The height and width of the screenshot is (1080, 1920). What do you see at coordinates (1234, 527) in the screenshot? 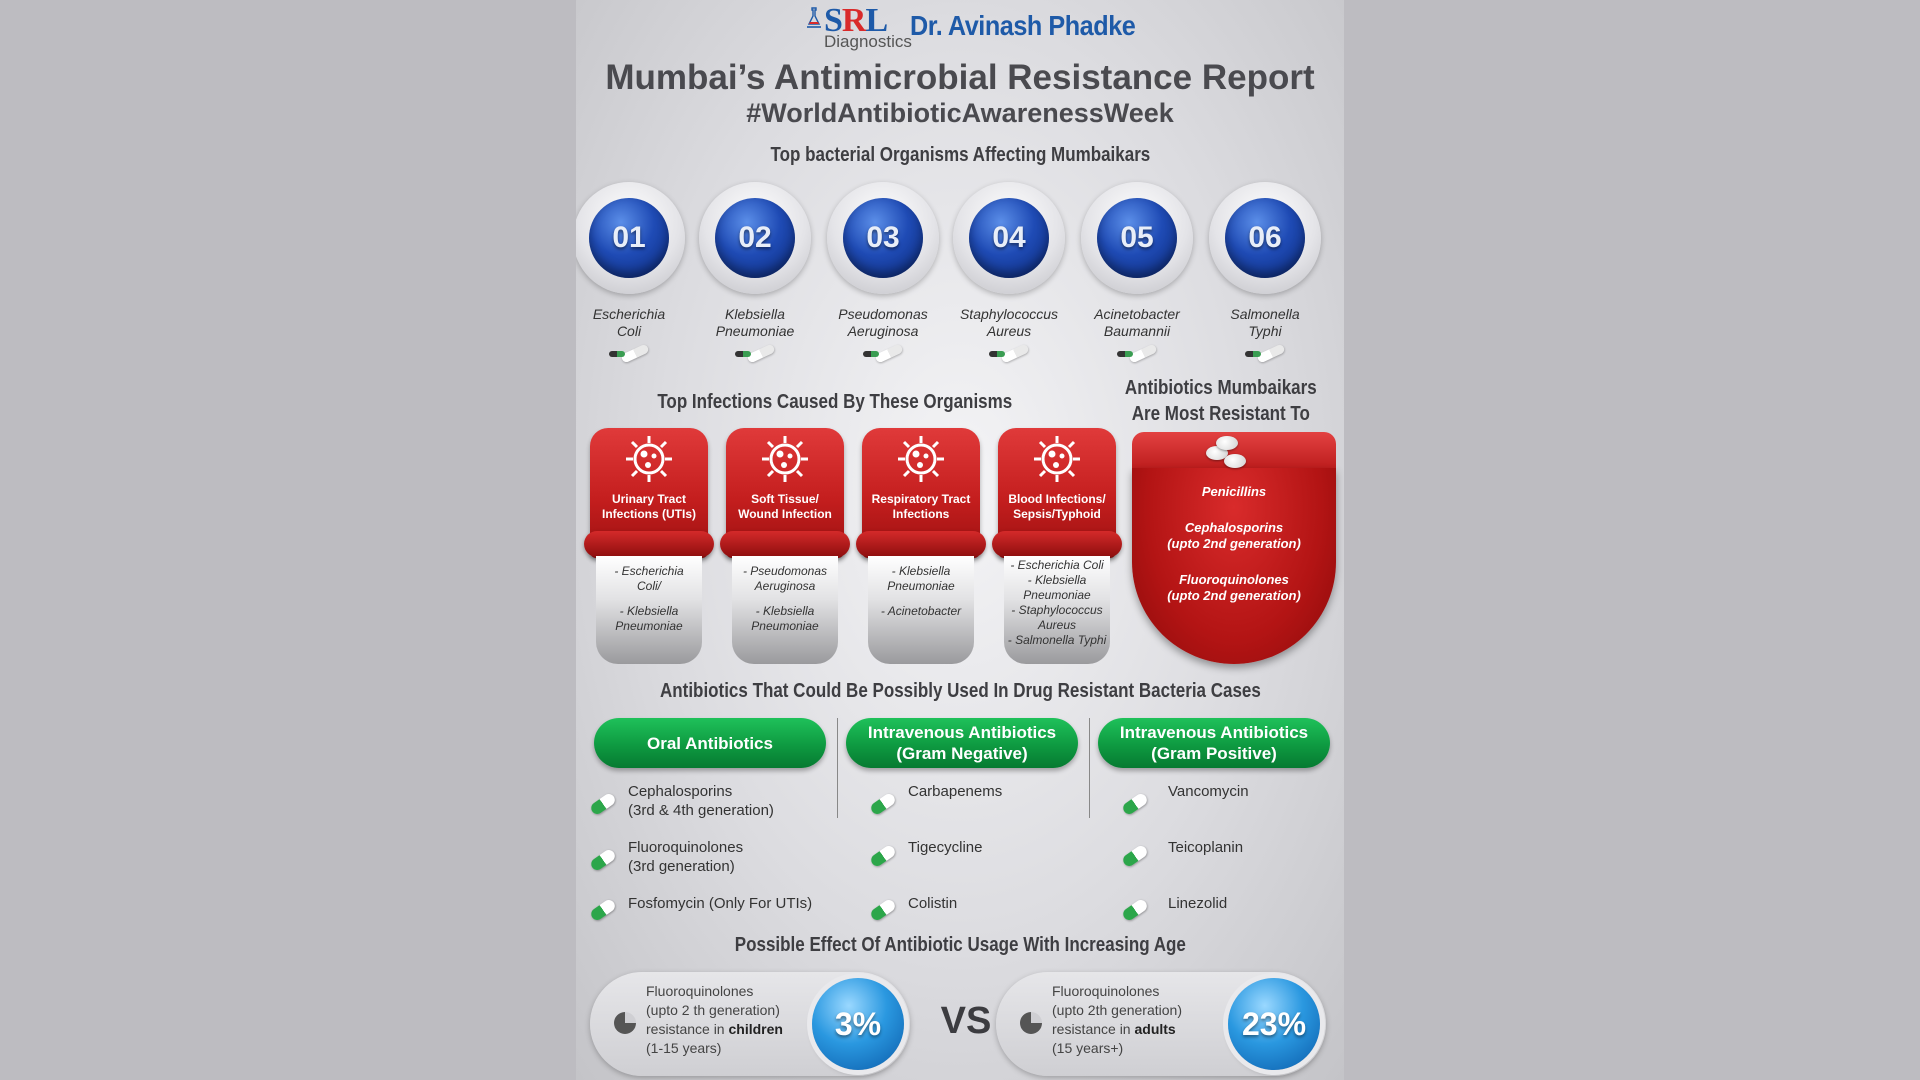
I see `resistant-item: Cephalosporins` at bounding box center [1234, 527].